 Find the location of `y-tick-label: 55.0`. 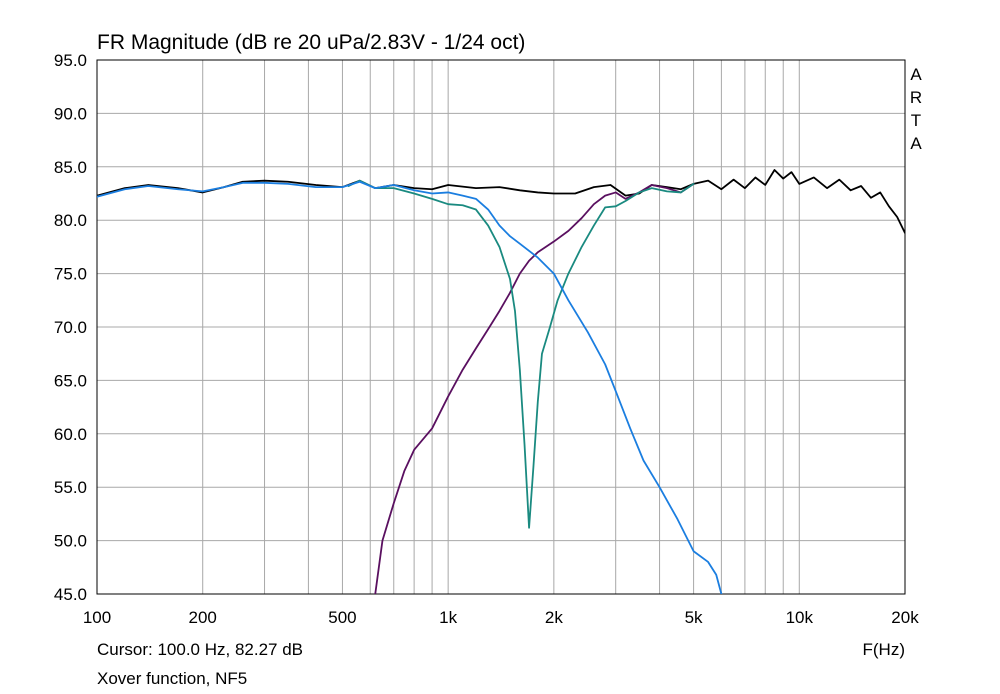

y-tick-label: 55.0 is located at coordinates (70, 487).